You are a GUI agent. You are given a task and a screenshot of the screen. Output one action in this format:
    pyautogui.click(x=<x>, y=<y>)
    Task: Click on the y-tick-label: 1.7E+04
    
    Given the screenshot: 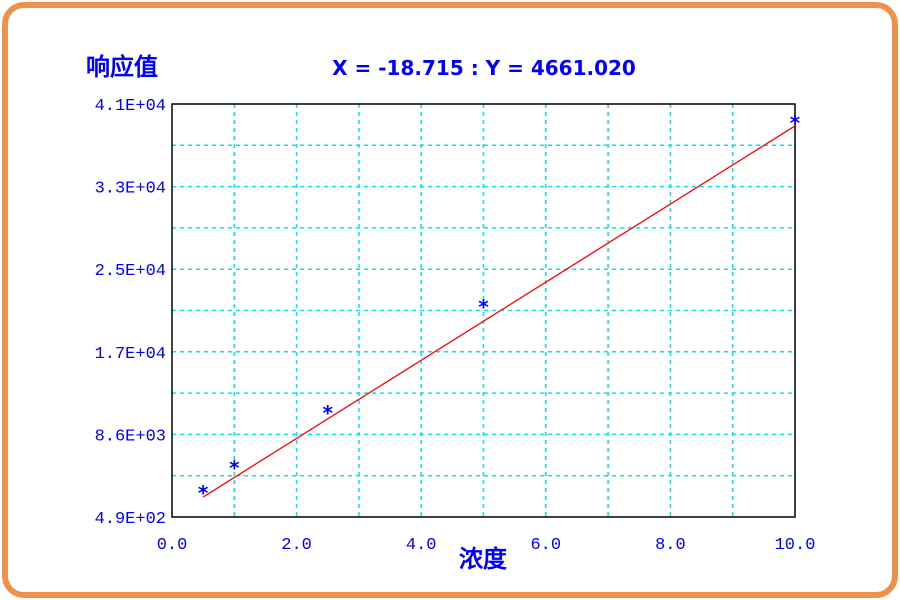 What is the action you would take?
    pyautogui.click(x=130, y=354)
    